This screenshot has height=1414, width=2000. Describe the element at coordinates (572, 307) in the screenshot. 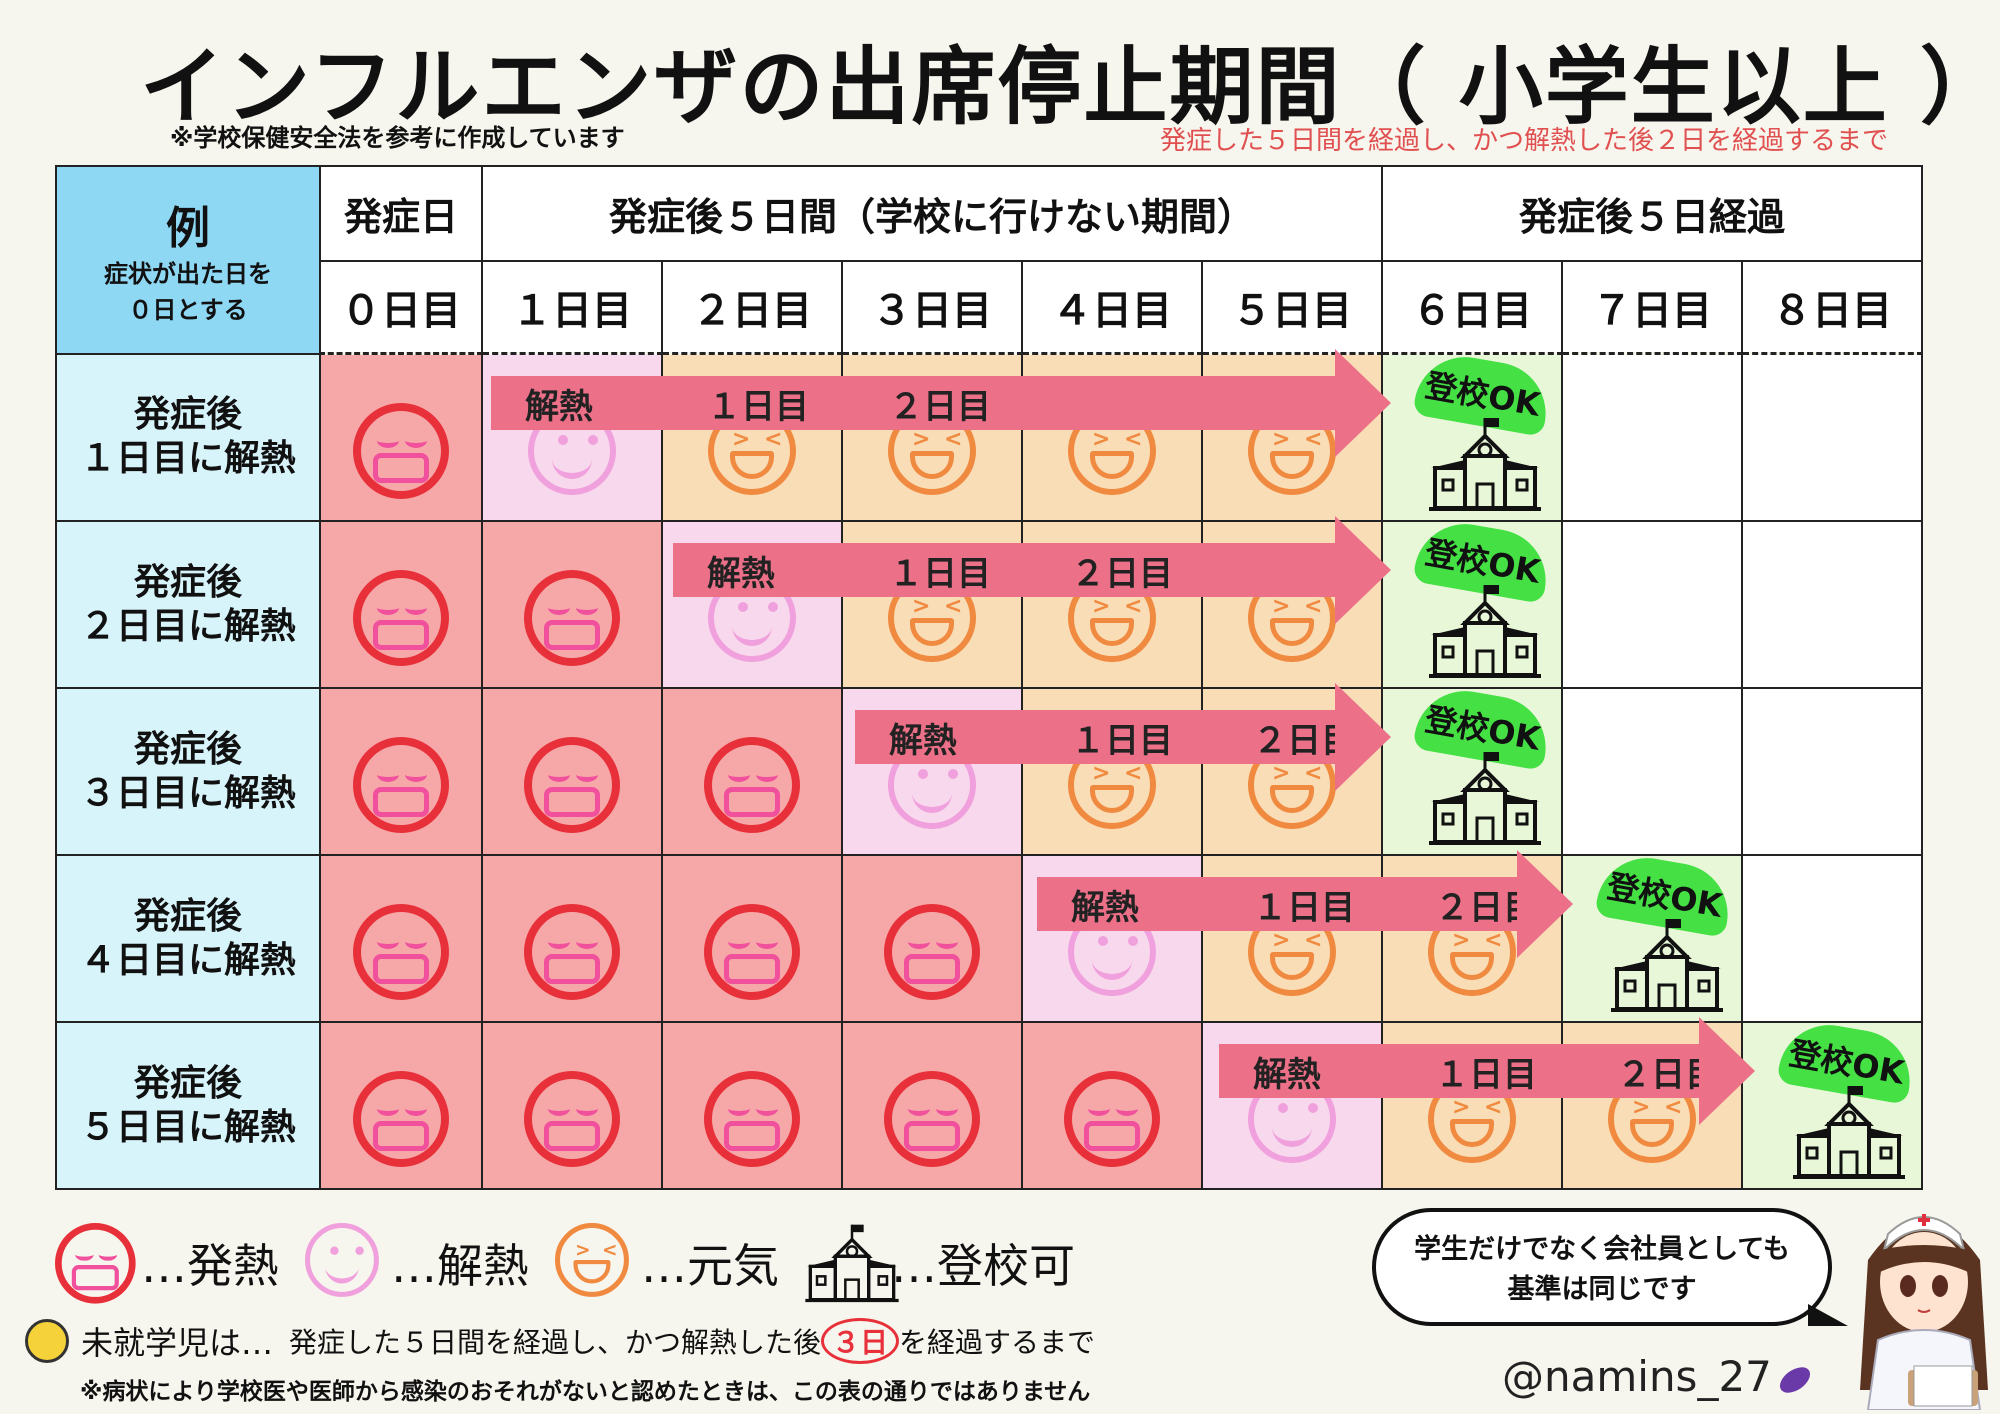

I see `day-header: １日目` at that location.